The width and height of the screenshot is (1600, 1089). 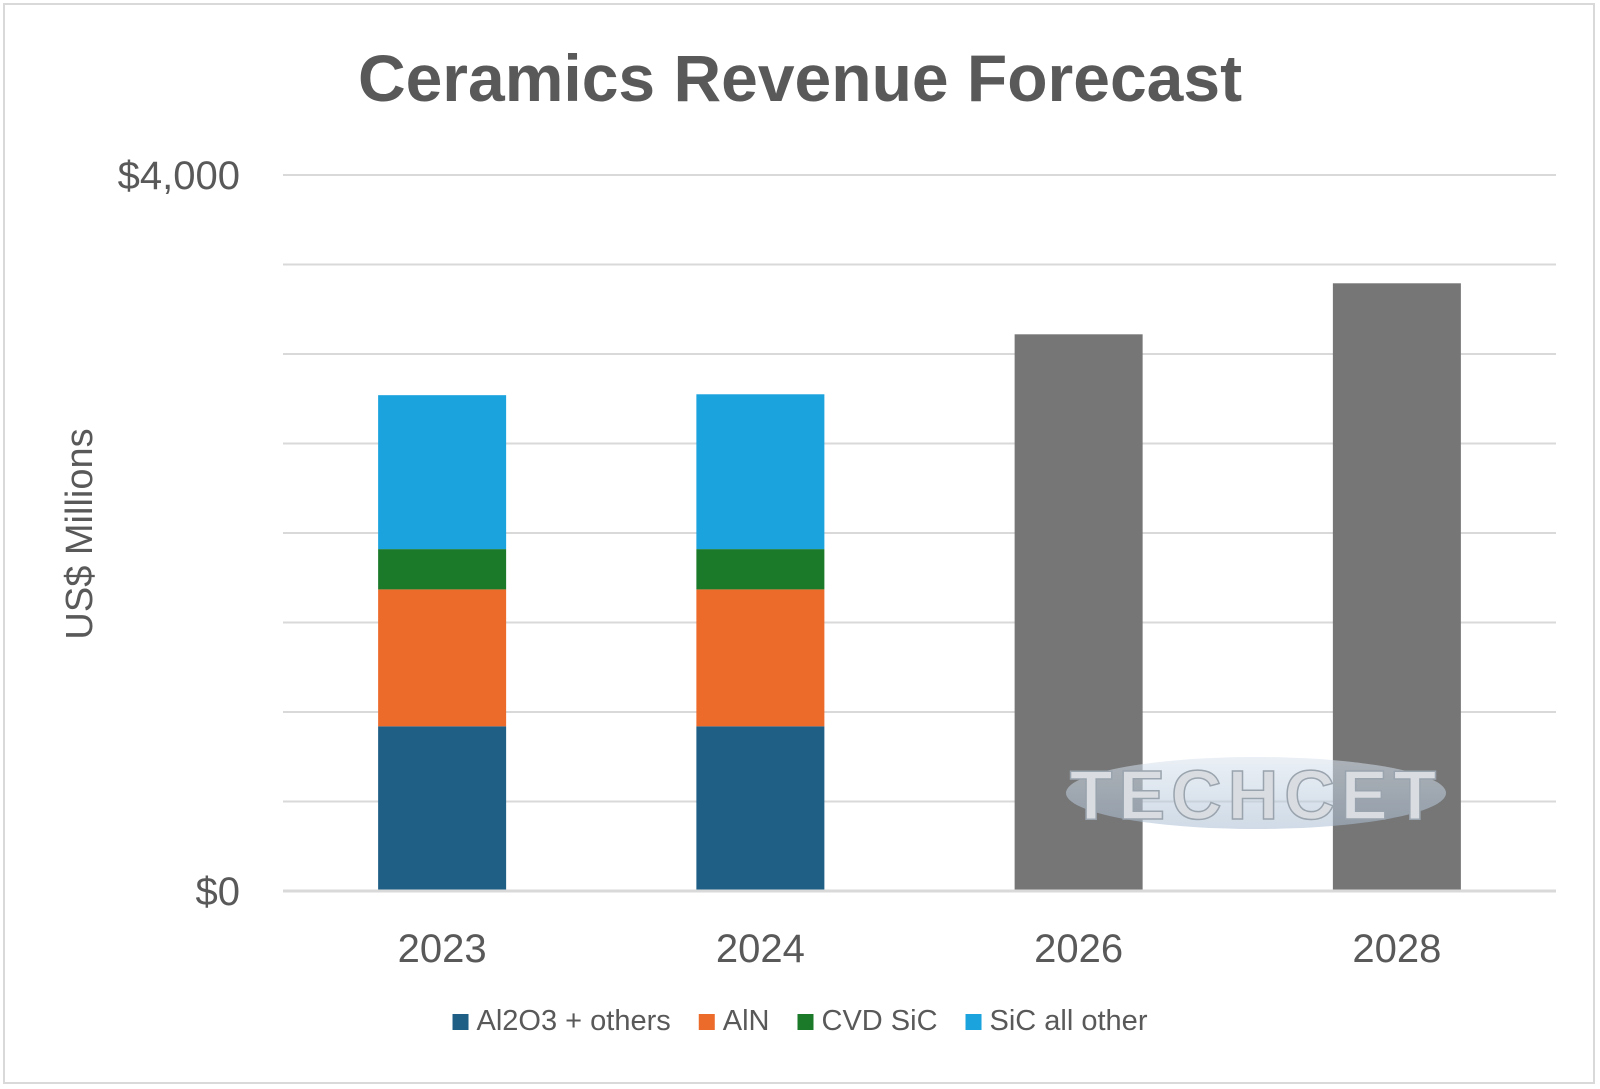 I want to click on legend: Al2O3 + others AlN CVD SiC SiC all other, so click(x=800, y=1021).